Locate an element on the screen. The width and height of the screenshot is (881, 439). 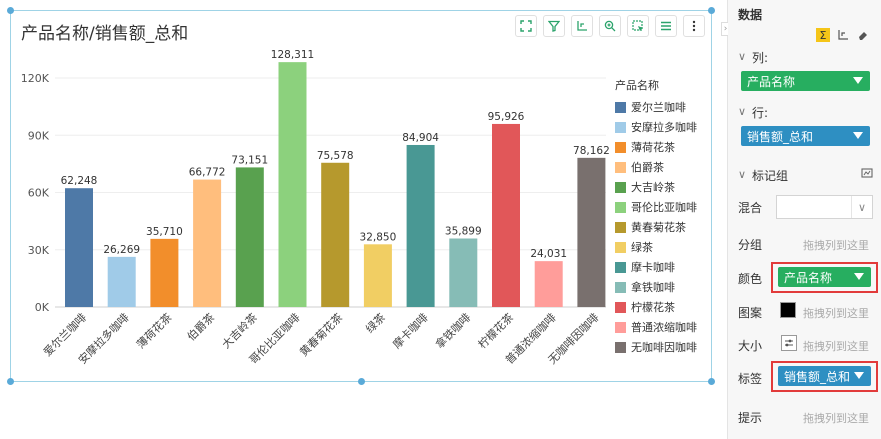
label-label: 标签 is located at coordinates (750, 379).